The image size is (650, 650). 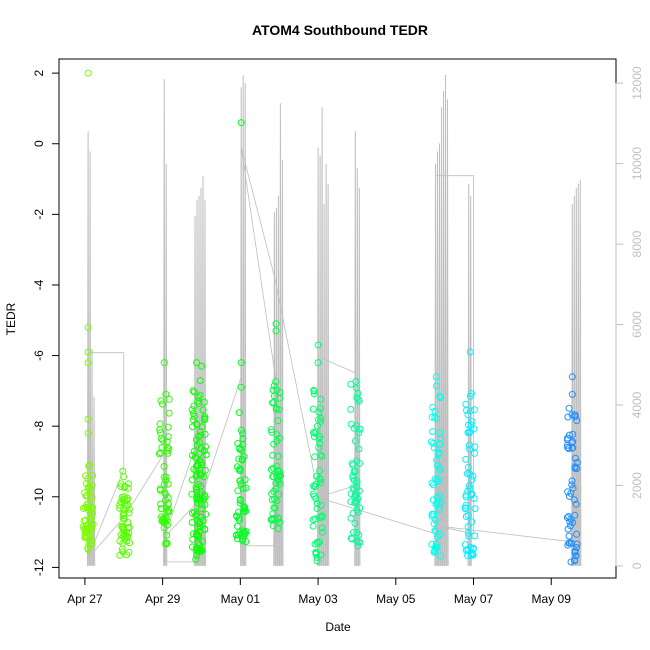 I want to click on y-tick-label: 0, so click(x=39, y=143).